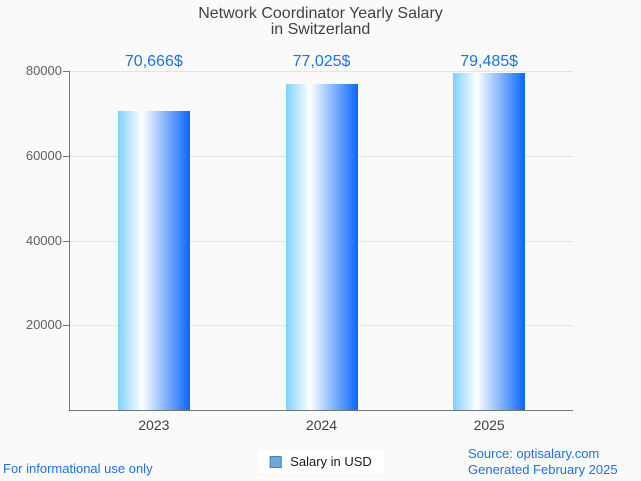  Describe the element at coordinates (43, 70) in the screenshot. I see `y-axis-label: 80000` at that location.